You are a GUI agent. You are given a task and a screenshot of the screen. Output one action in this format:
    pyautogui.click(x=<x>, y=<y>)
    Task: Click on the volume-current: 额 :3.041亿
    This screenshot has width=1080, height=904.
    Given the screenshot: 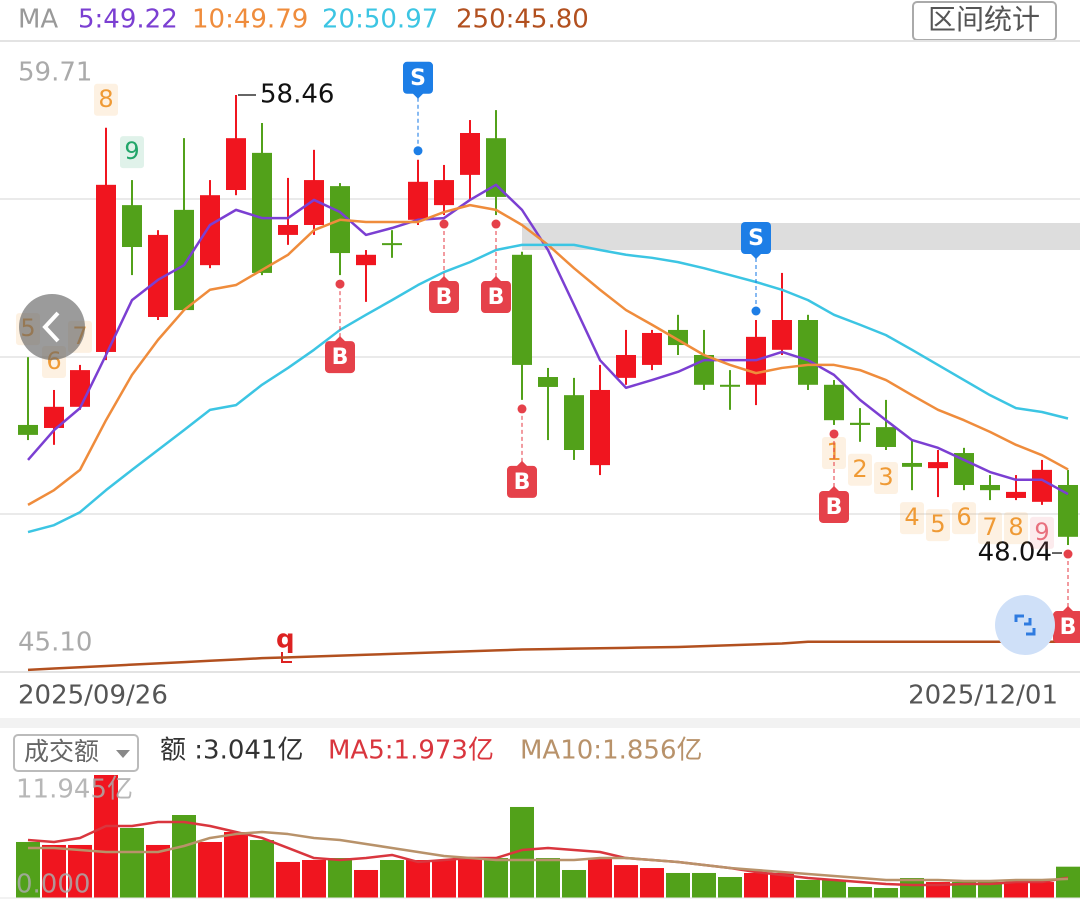 What is the action you would take?
    pyautogui.click(x=231, y=751)
    